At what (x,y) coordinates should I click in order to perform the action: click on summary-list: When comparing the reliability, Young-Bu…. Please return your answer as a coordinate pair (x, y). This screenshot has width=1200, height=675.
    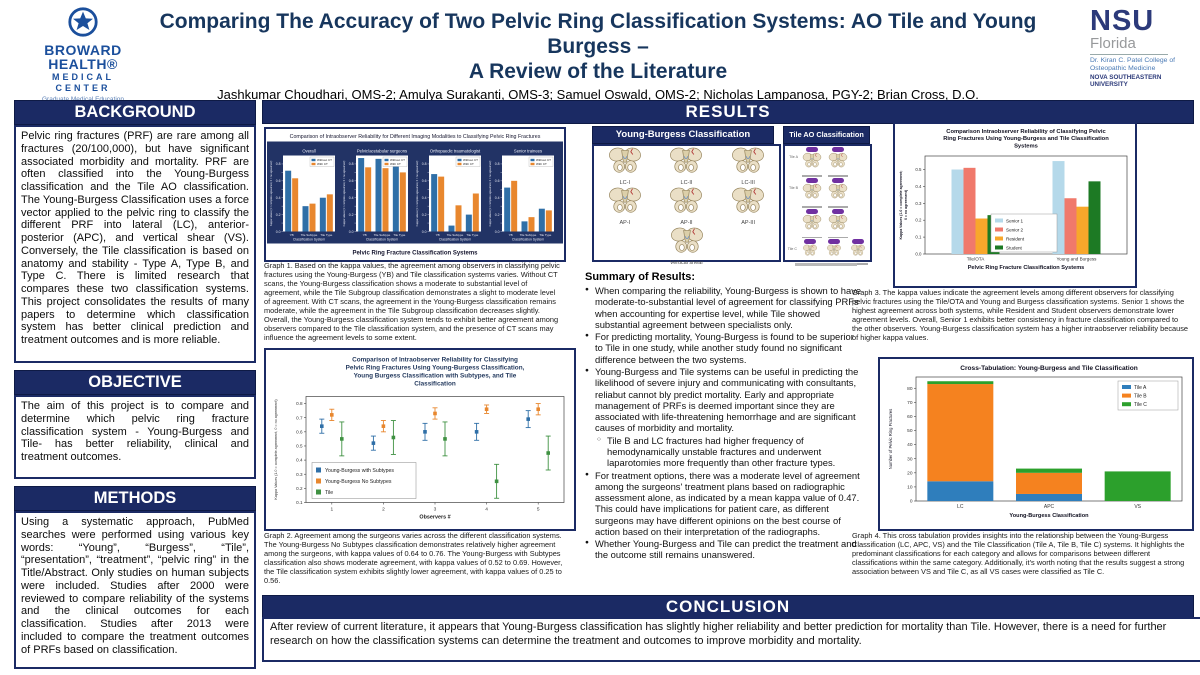
    Looking at the image, I should click on (724, 423).